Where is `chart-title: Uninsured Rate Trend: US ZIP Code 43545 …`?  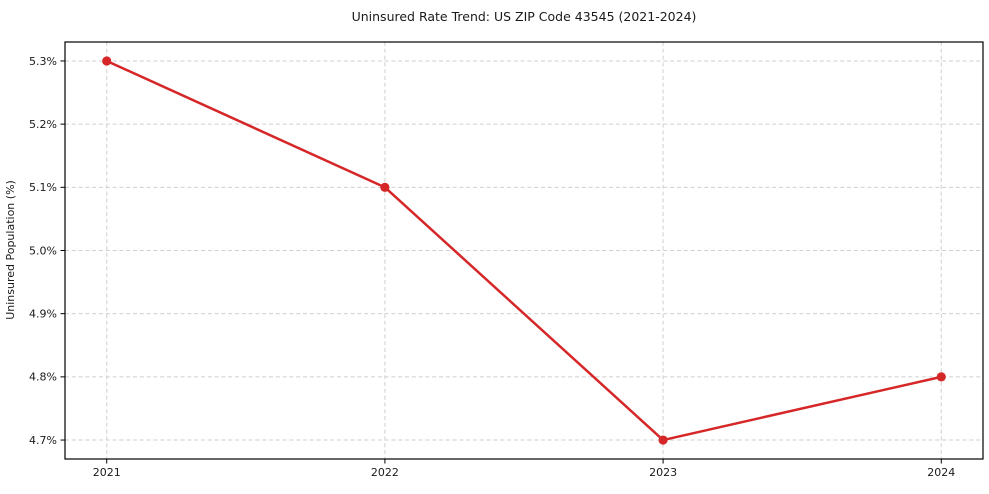 chart-title: Uninsured Rate Trend: US ZIP Code 43545 … is located at coordinates (524, 16).